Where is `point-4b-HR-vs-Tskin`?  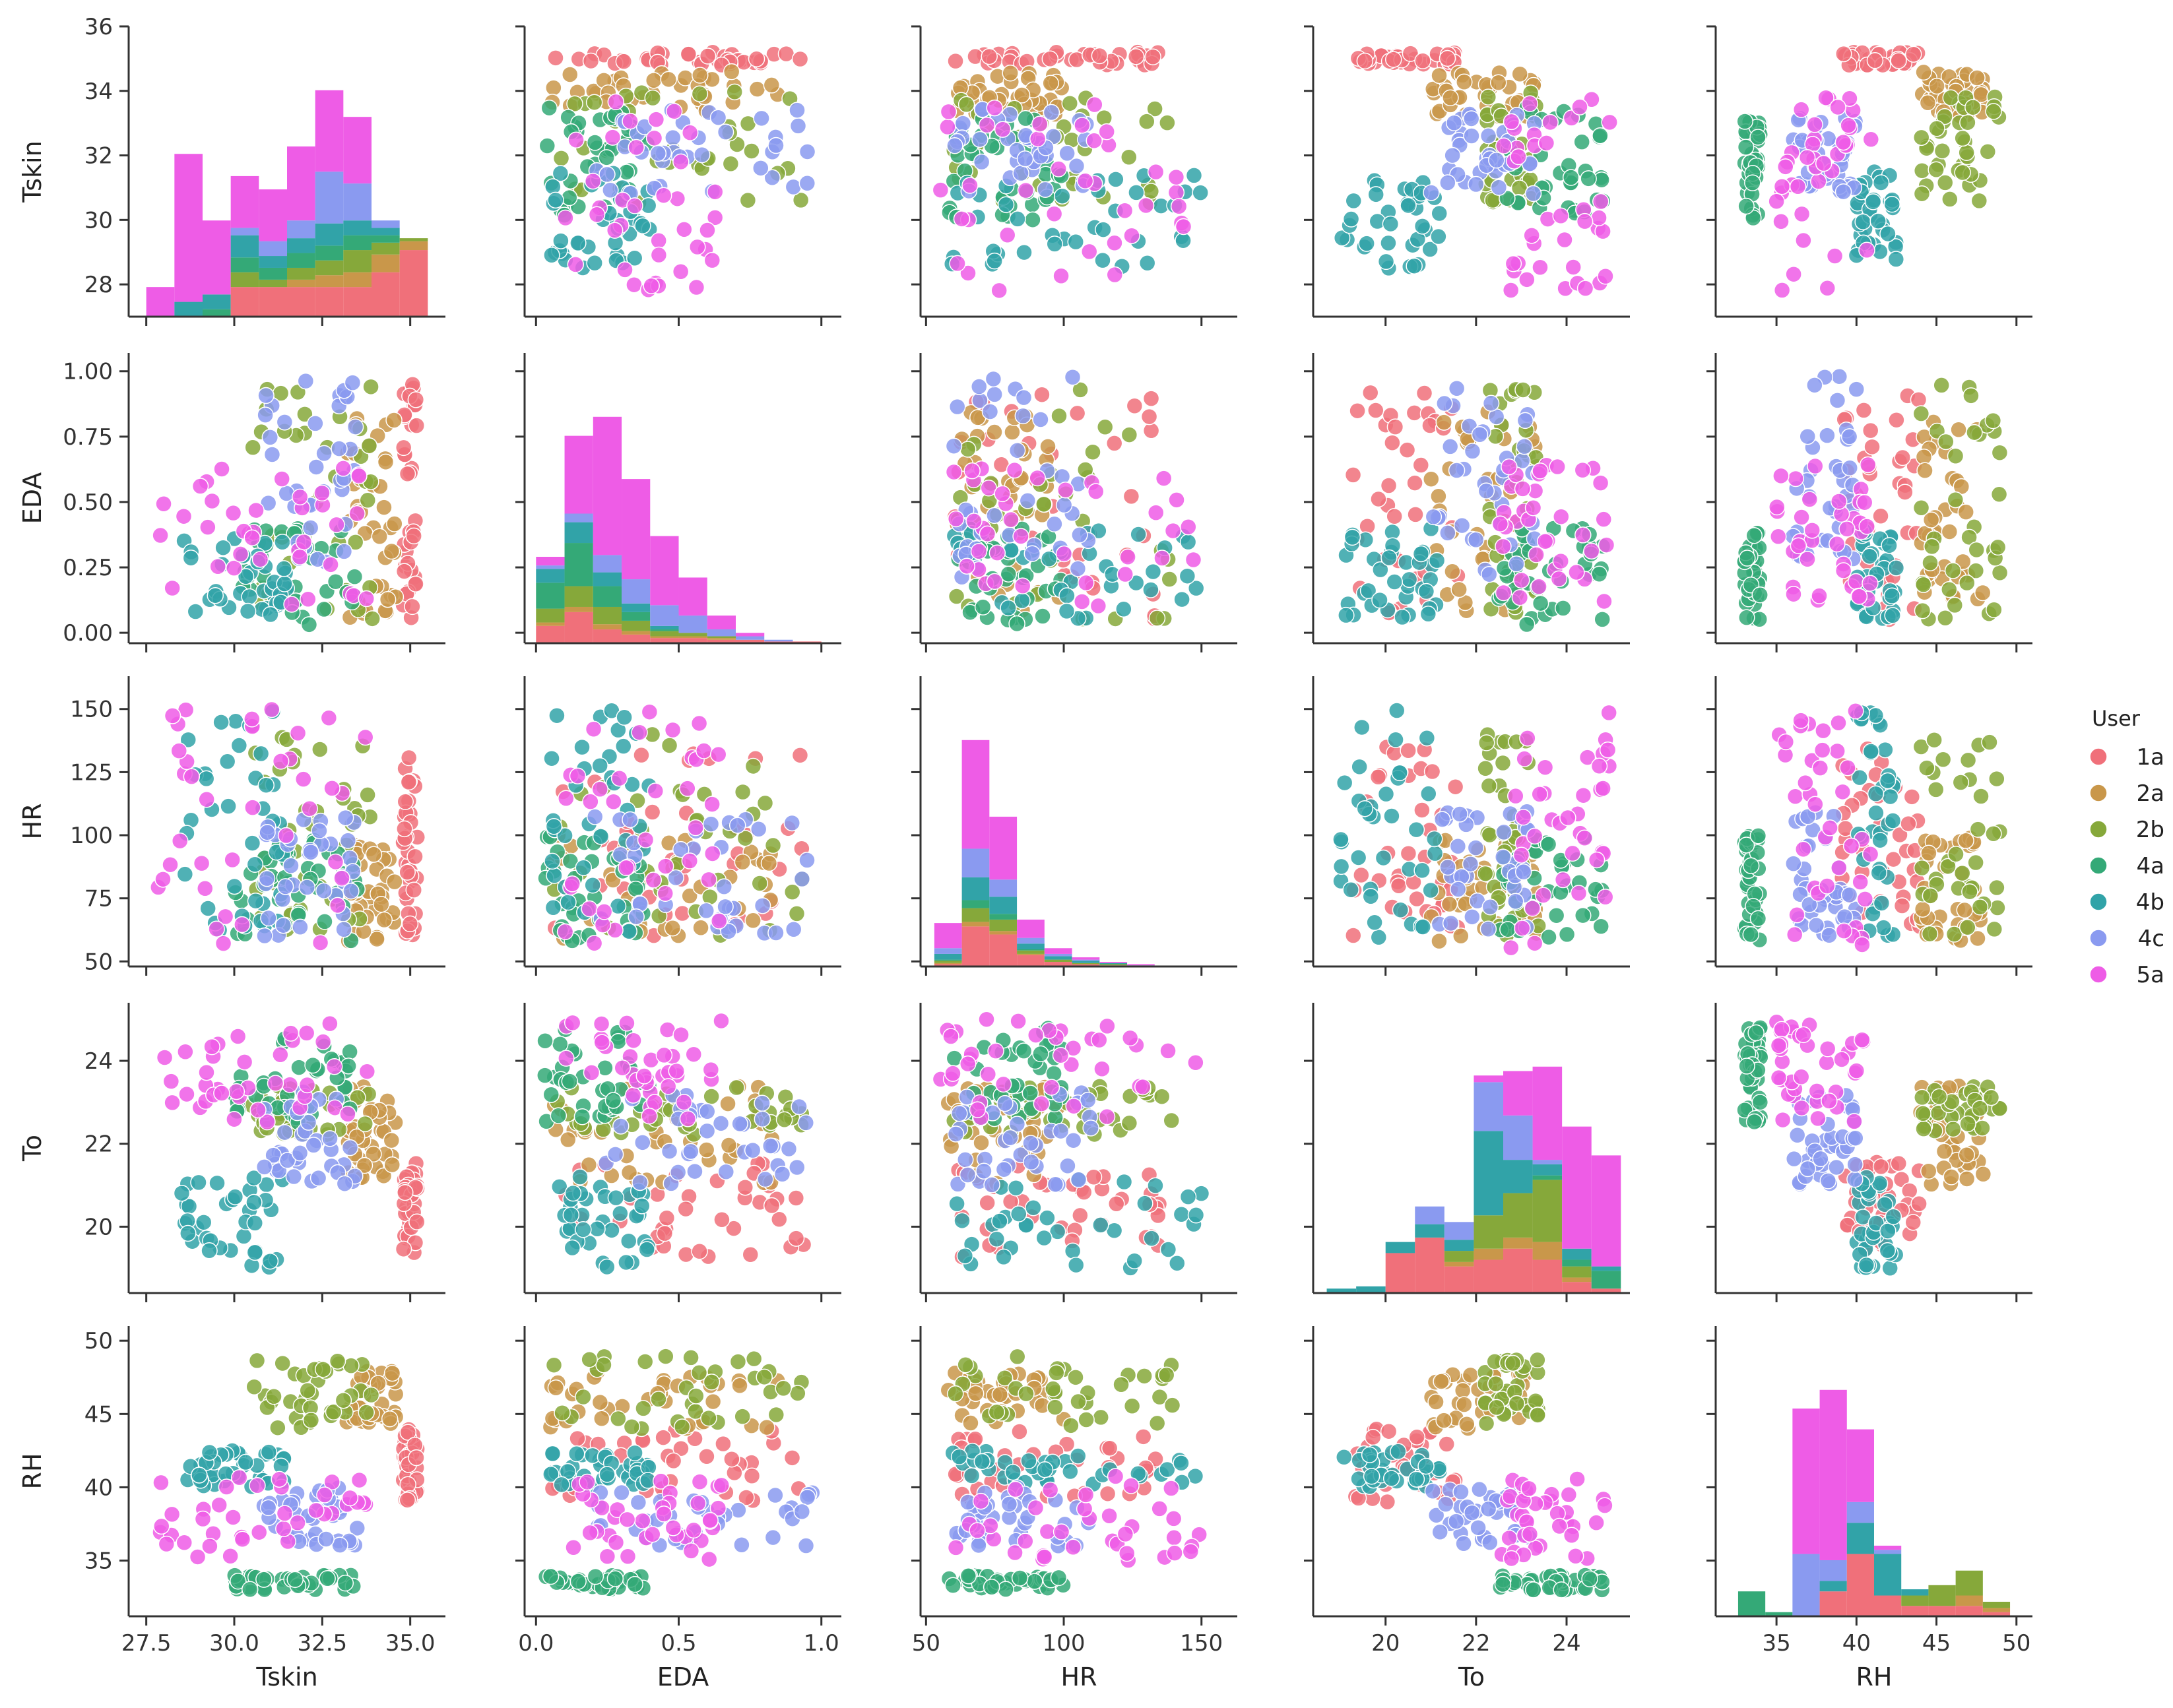
point-4b-HR-vs-Tskin is located at coordinates (252, 843).